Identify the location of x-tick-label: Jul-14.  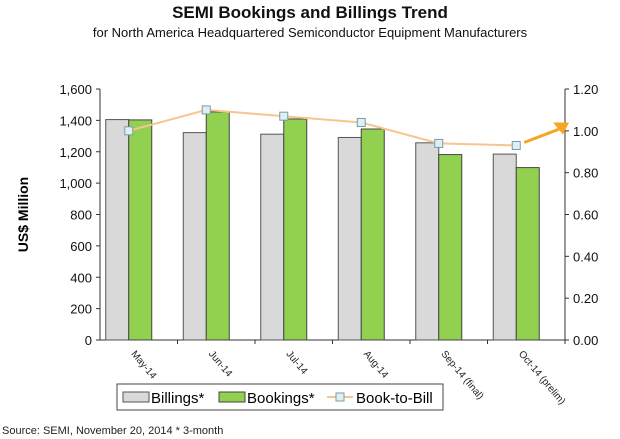
(296, 363).